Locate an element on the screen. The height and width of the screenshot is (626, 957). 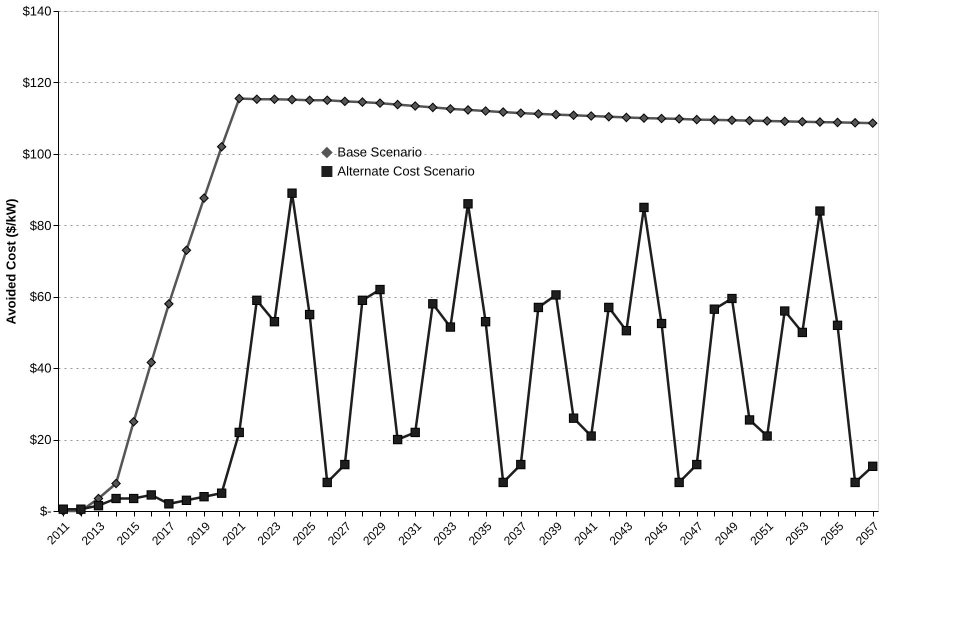
y-tick-label: $40 is located at coordinates (41, 368).